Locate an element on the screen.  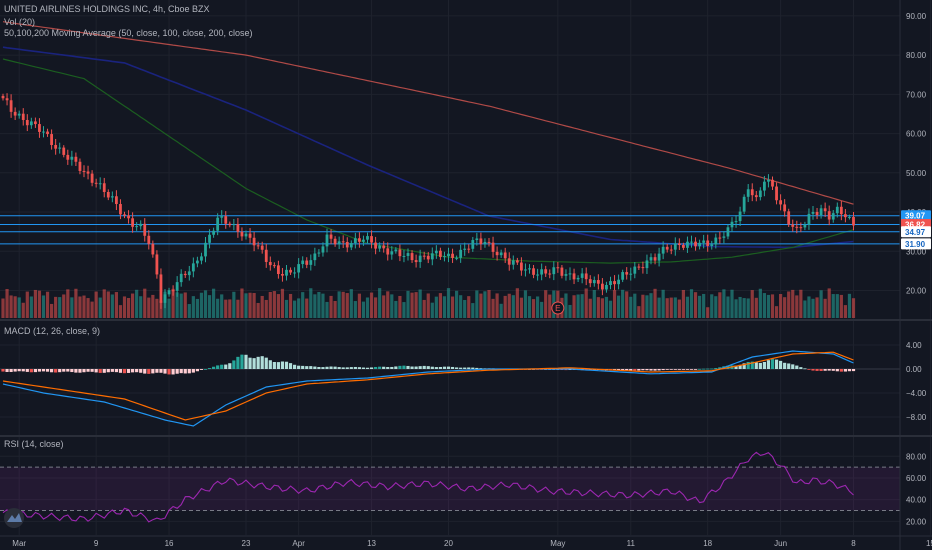
volume-legend: Vol (20) is located at coordinates (20, 22).